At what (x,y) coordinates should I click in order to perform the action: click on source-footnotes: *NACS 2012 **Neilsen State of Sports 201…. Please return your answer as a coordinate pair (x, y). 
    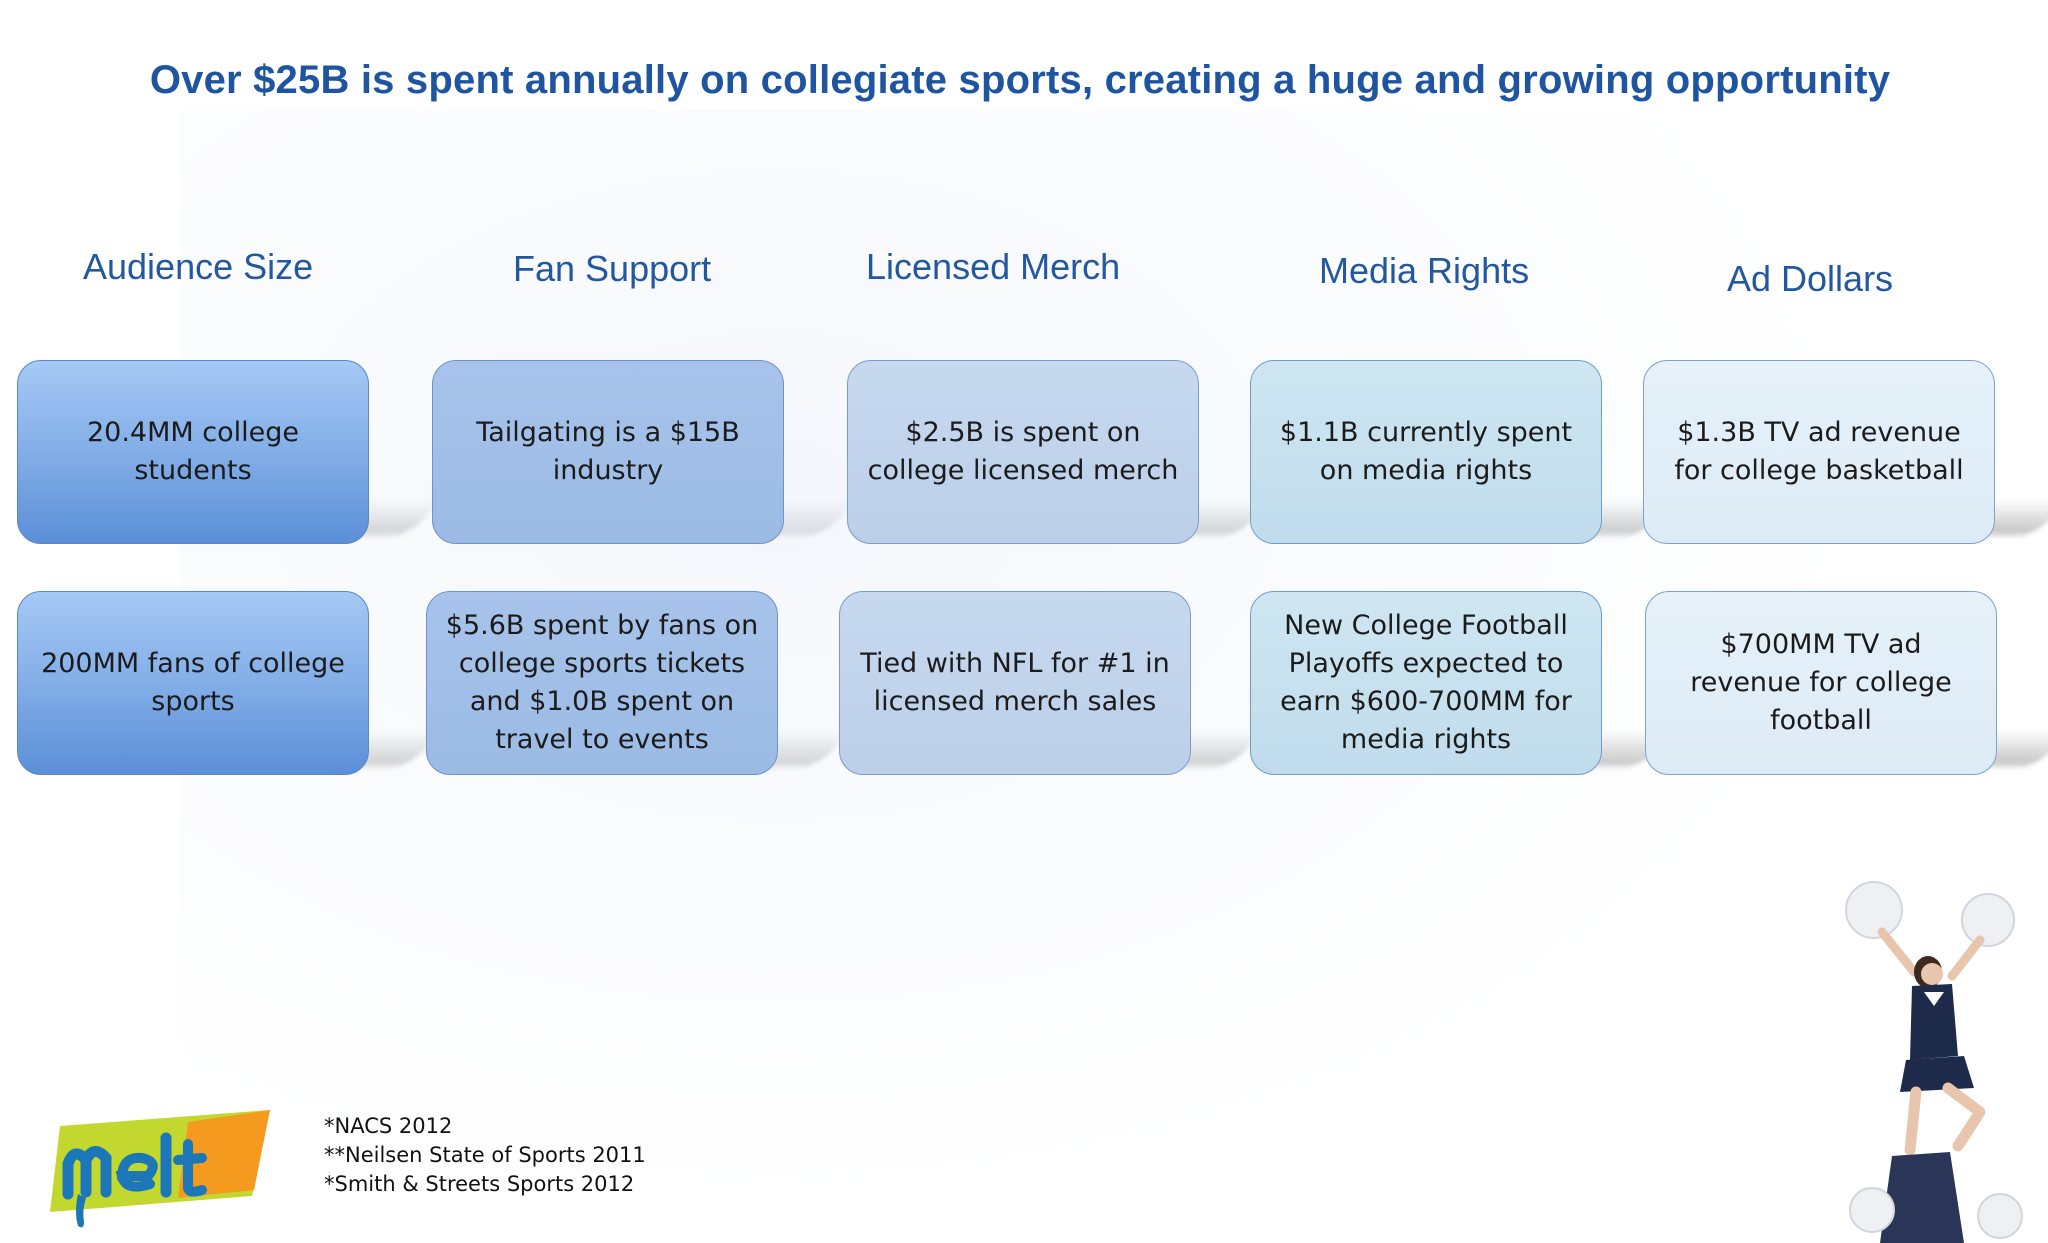
    Looking at the image, I should click on (485, 1155).